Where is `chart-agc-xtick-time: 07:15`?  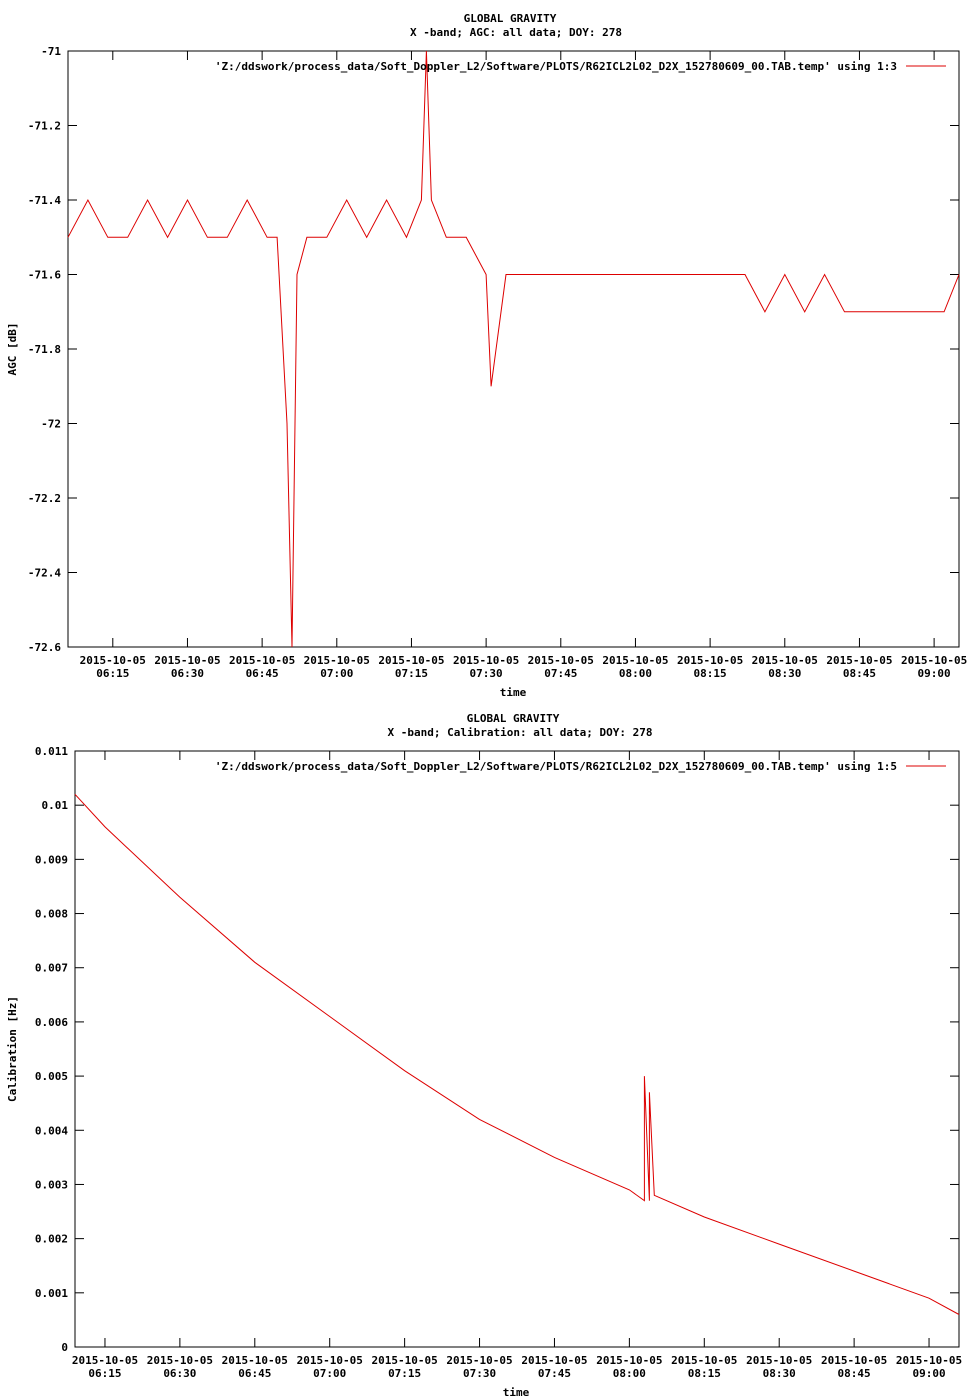 chart-agc-xtick-time: 07:15 is located at coordinates (411, 673).